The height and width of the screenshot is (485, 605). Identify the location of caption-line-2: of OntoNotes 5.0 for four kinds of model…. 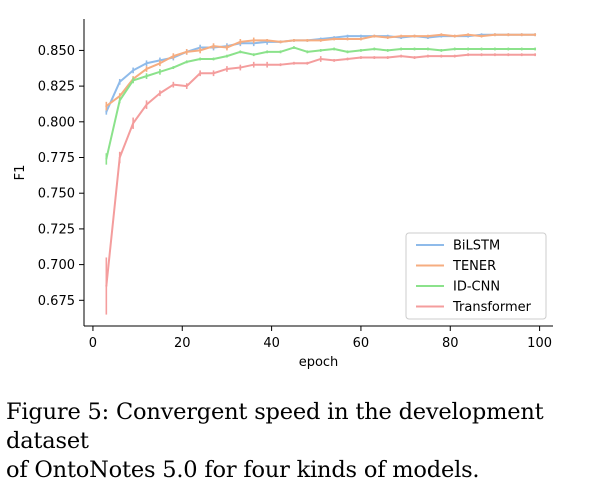
(243, 470).